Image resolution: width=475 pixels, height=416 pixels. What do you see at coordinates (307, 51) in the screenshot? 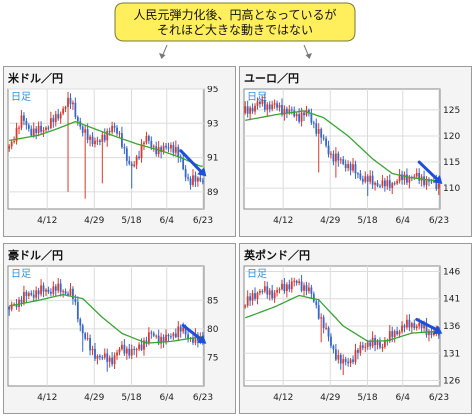
I see `callout-arrow-right-icon` at bounding box center [307, 51].